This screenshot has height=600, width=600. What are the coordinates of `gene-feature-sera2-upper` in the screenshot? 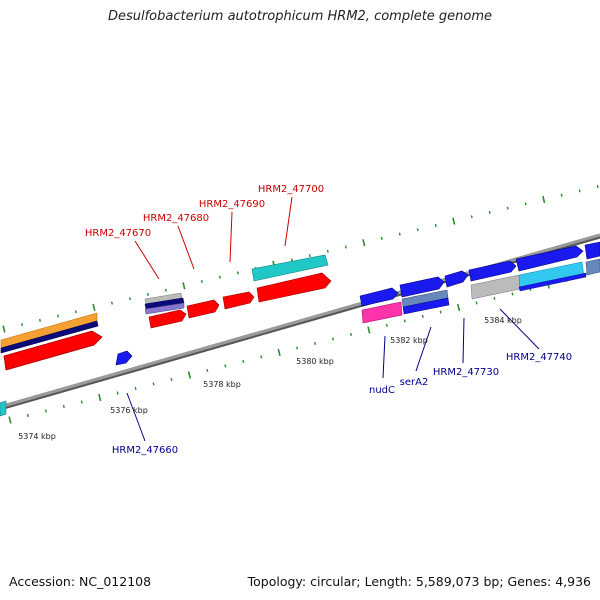 It's located at (422, 287).